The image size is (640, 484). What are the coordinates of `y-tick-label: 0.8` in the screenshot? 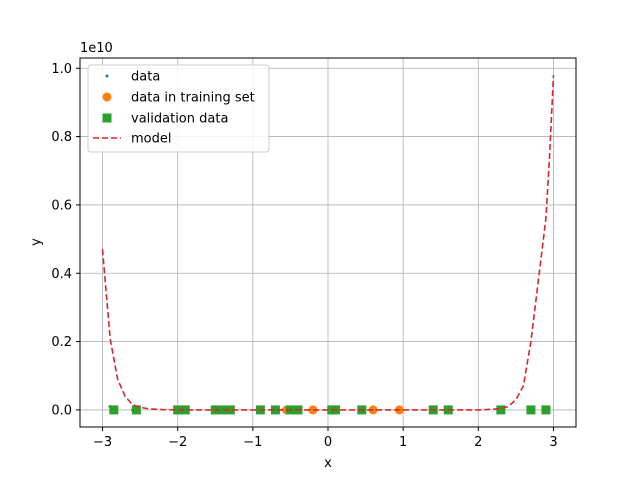 It's located at (61, 137).